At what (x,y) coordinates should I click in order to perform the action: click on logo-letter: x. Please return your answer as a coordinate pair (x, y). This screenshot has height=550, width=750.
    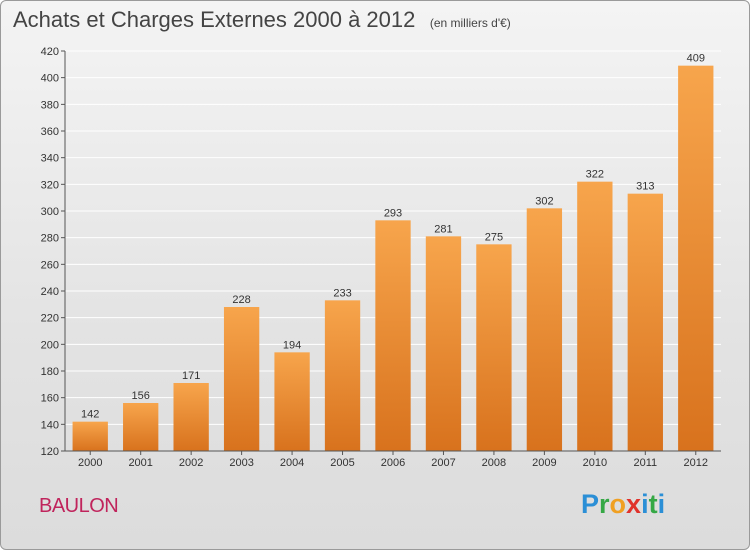
    Looking at the image, I should click on (634, 504).